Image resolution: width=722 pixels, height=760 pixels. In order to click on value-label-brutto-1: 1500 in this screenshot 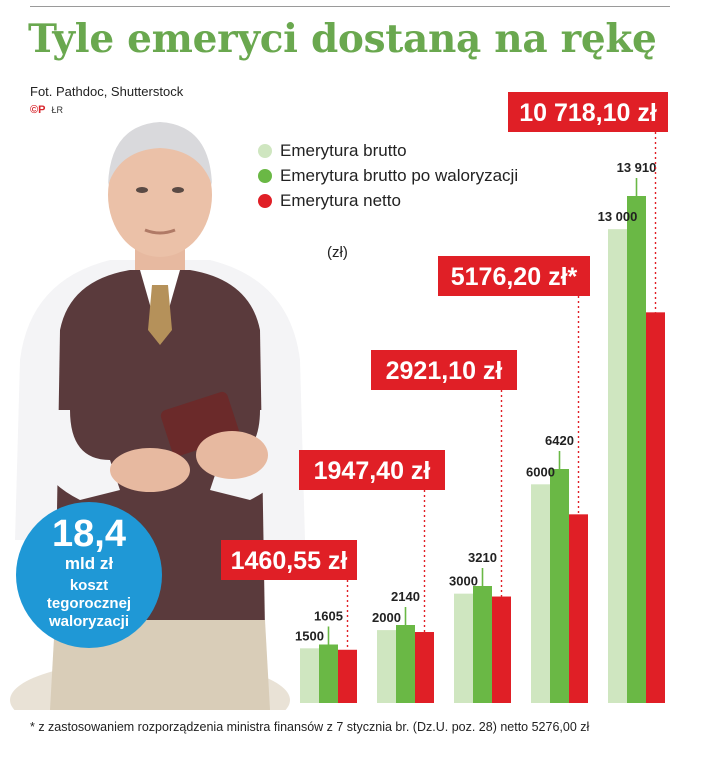, I will do `click(309, 635)`.